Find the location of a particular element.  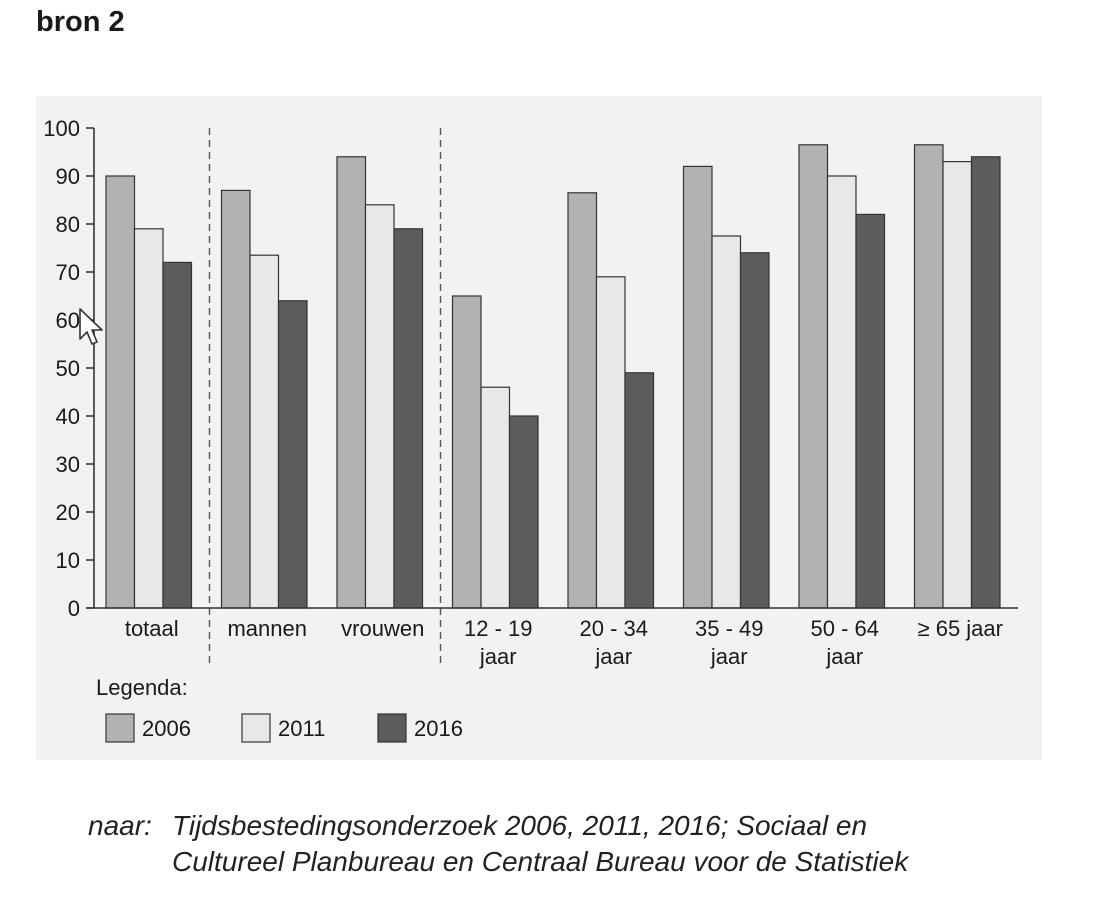

legend-label-2011: 2011 is located at coordinates (301, 728).